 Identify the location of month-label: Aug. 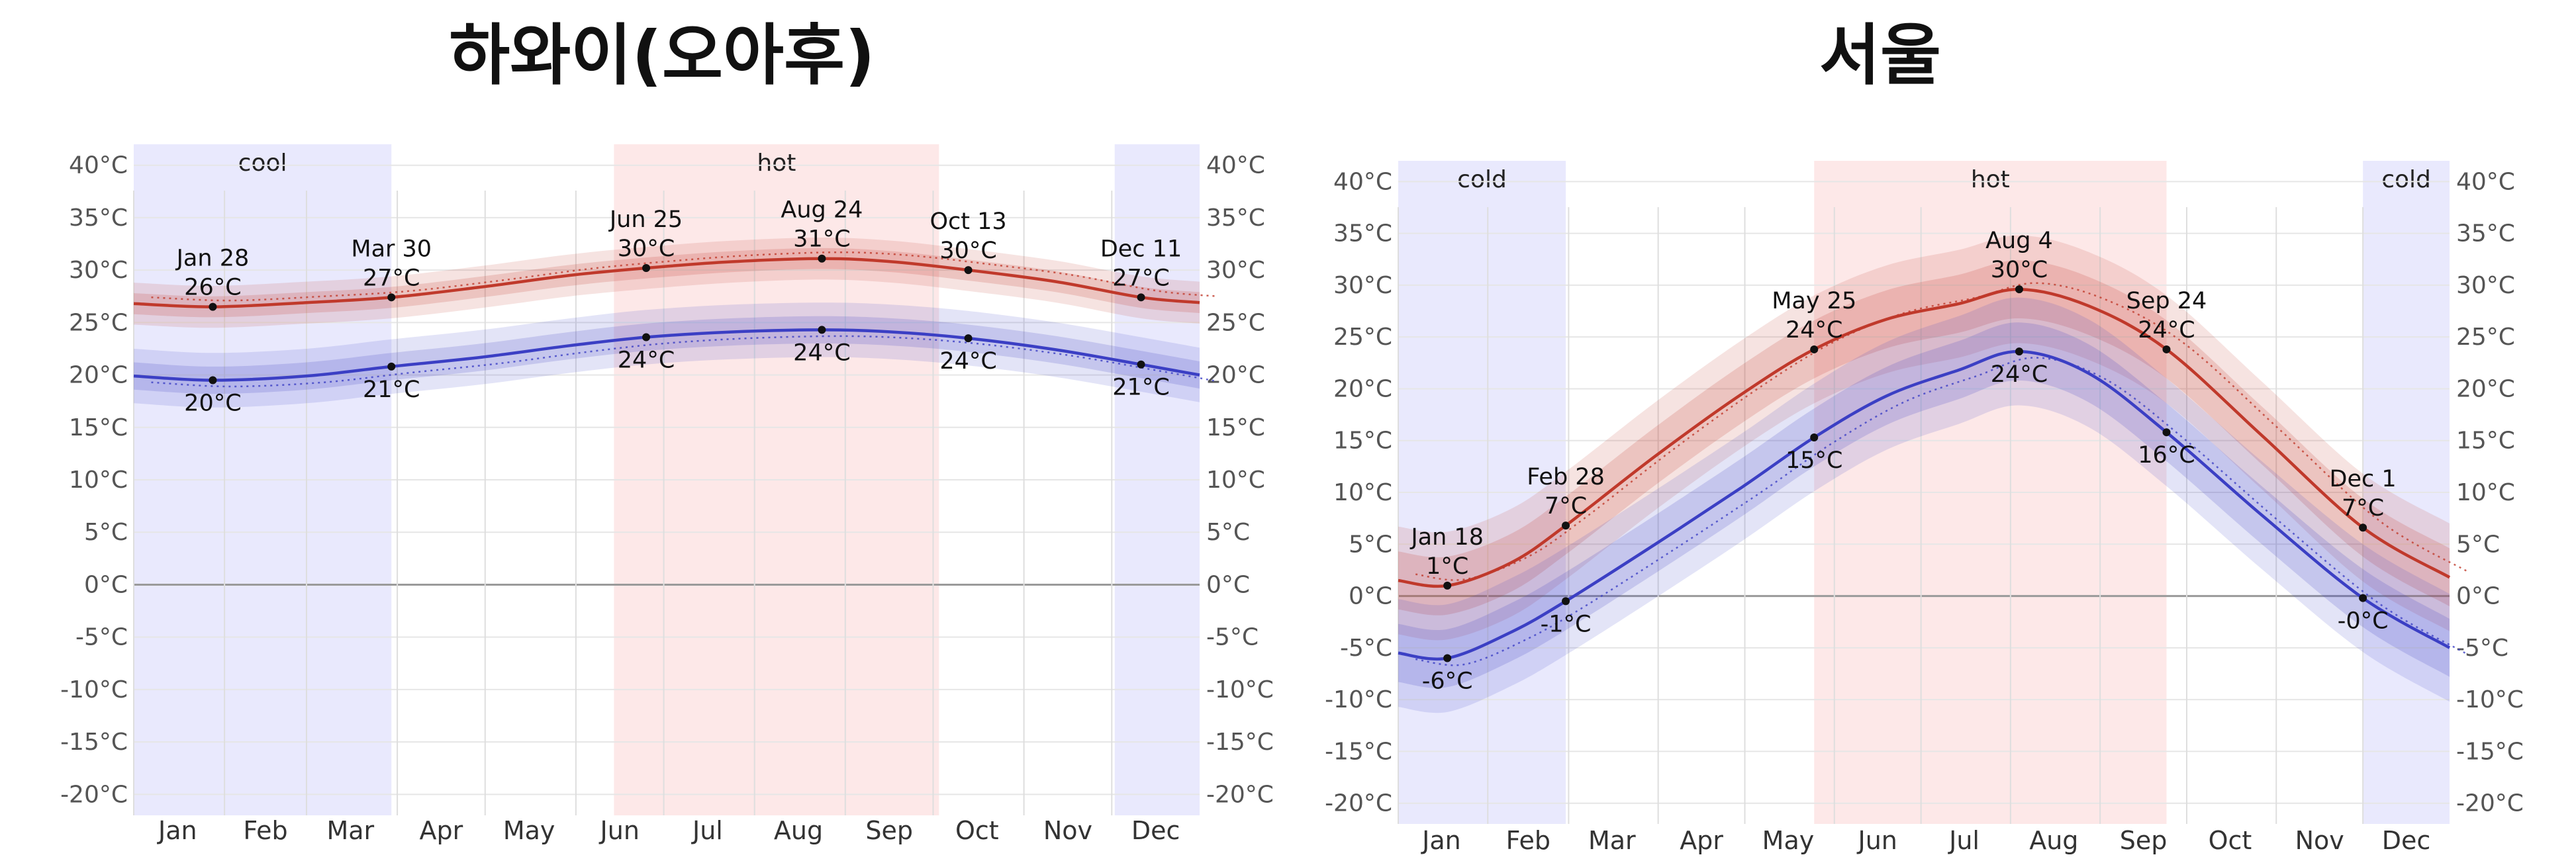
(798, 831).